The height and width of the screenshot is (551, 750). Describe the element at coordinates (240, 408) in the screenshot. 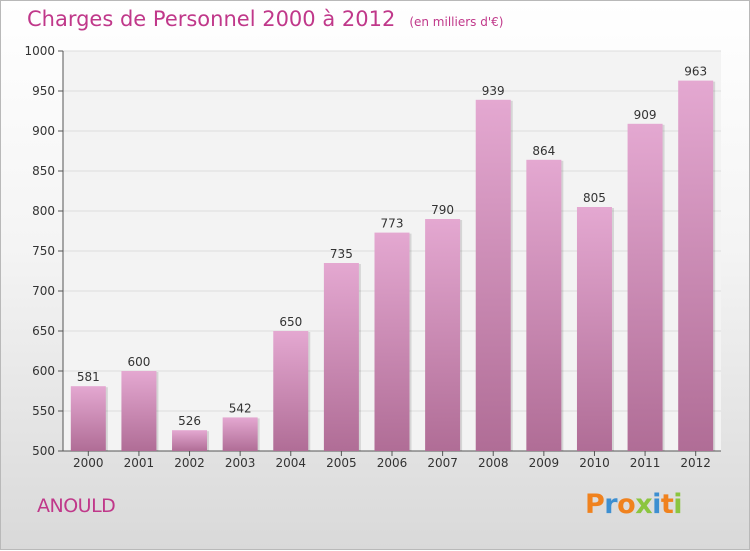

I see `bar-value-label: 542` at that location.